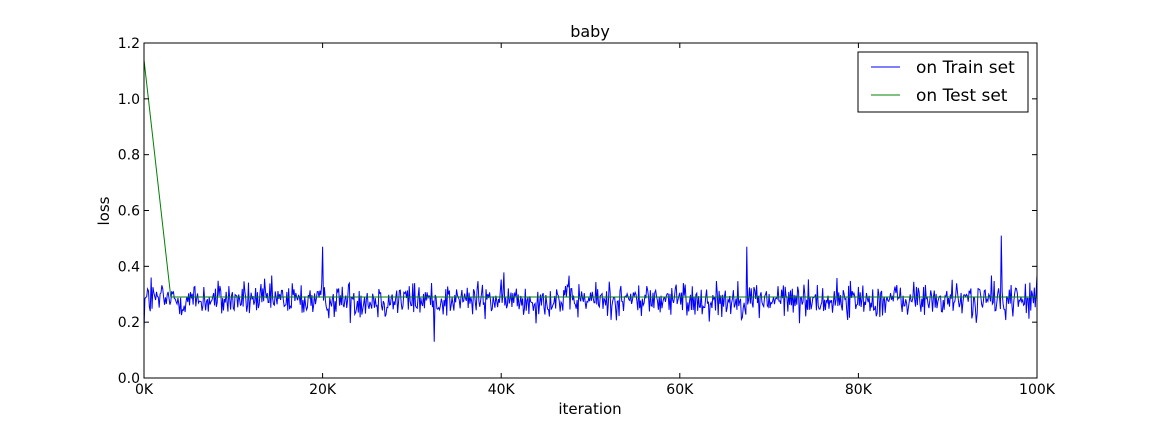 This screenshot has width=1152, height=432. What do you see at coordinates (323, 390) in the screenshot?
I see `x-tick-label: 20K` at bounding box center [323, 390].